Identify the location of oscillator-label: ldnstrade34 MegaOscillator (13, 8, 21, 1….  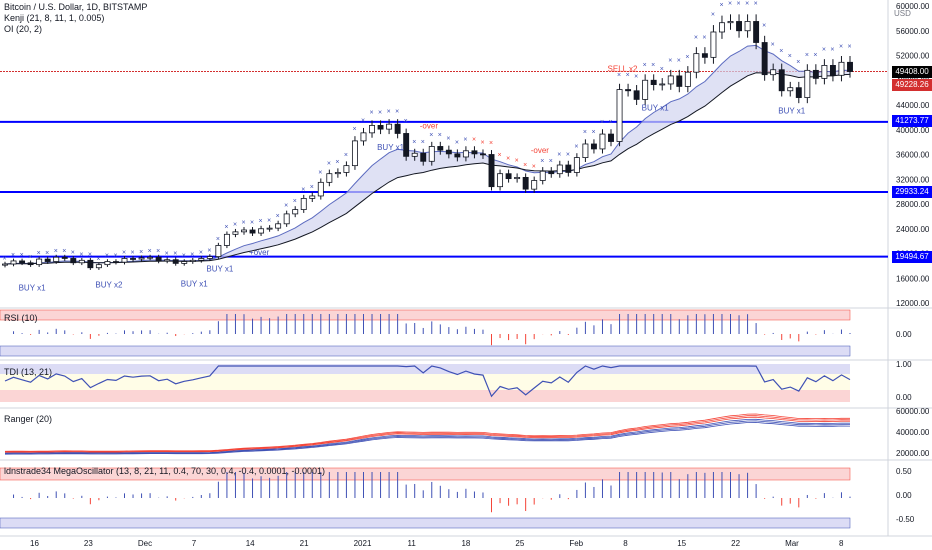
(165, 471).